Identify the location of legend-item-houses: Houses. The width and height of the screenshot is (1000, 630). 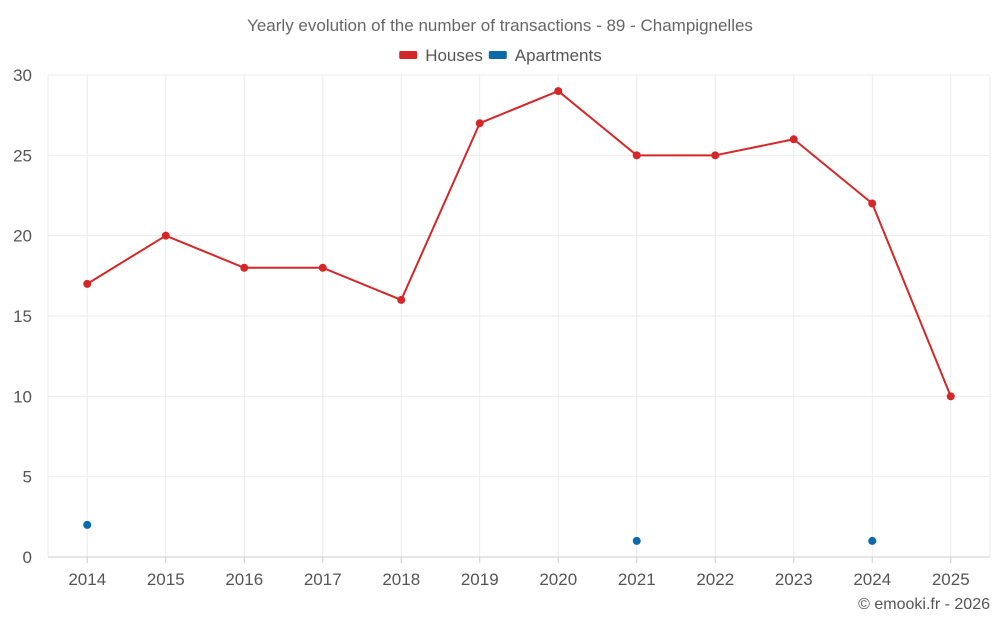
(441, 55).